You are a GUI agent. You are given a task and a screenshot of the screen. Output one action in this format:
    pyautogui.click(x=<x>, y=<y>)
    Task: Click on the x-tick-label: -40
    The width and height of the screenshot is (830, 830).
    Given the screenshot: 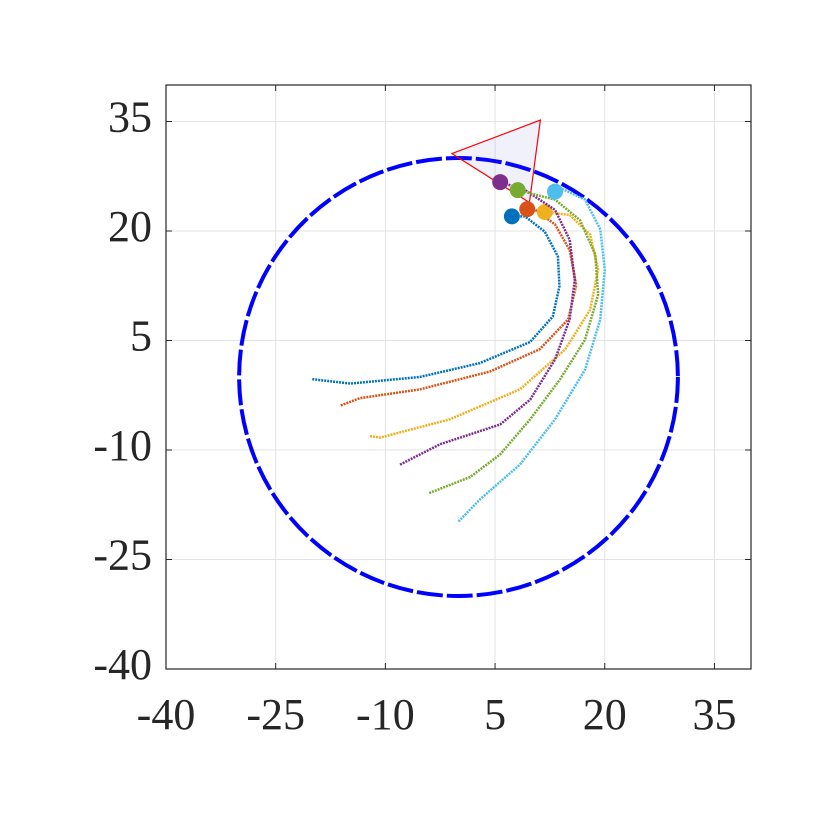 What is the action you would take?
    pyautogui.click(x=166, y=714)
    